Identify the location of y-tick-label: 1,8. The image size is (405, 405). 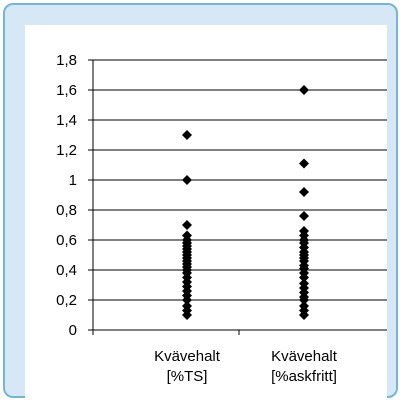
(66, 60).